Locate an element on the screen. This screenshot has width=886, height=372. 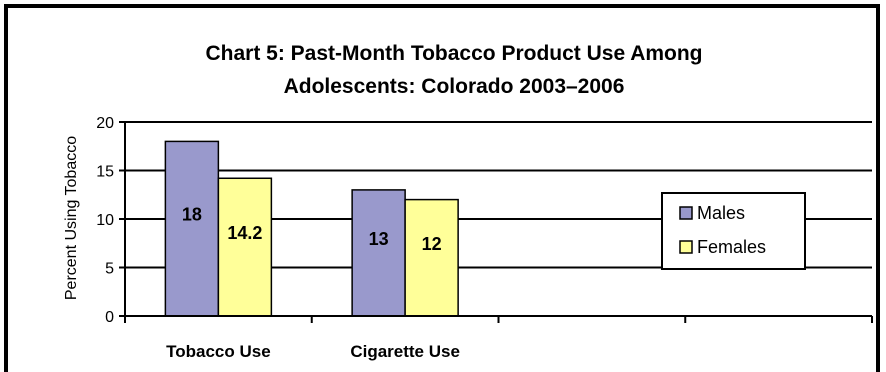
y-tick-label: 10 is located at coordinates (105, 220).